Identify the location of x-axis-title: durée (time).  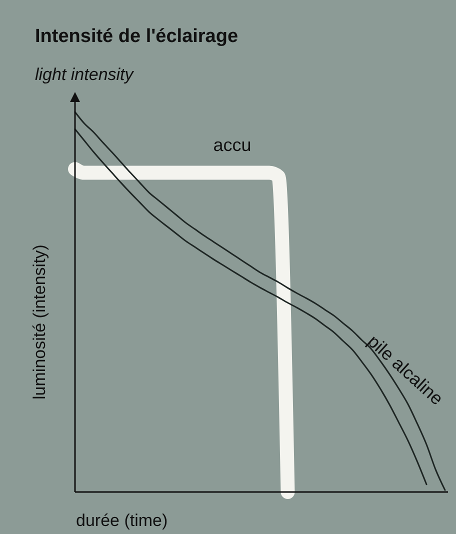
(122, 520).